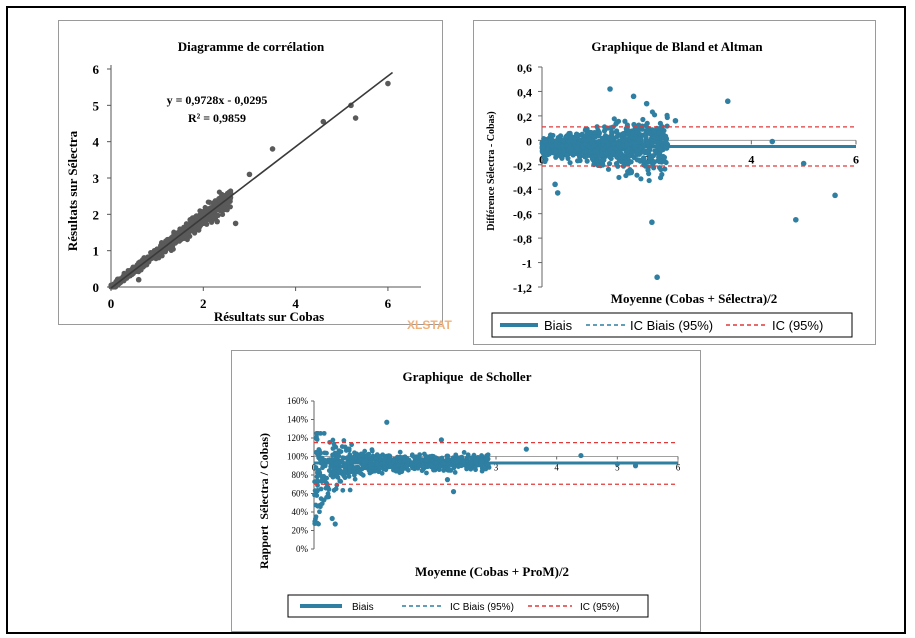  I want to click on regression-line, so click(252, 180).